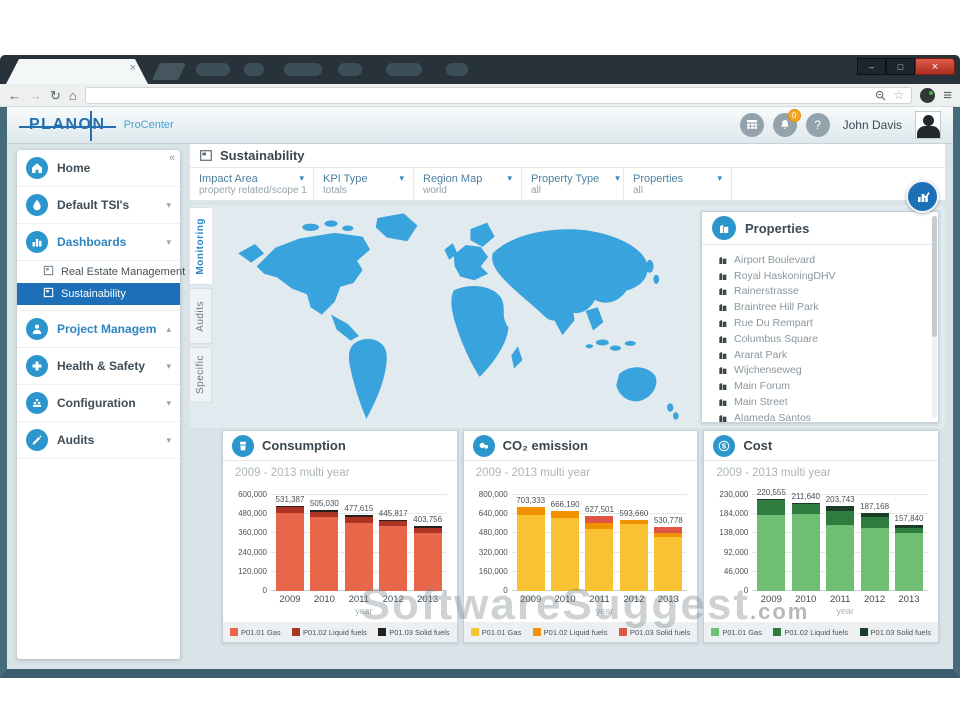 The image size is (960, 720). I want to click on notifications-button: 0, so click(786, 123).